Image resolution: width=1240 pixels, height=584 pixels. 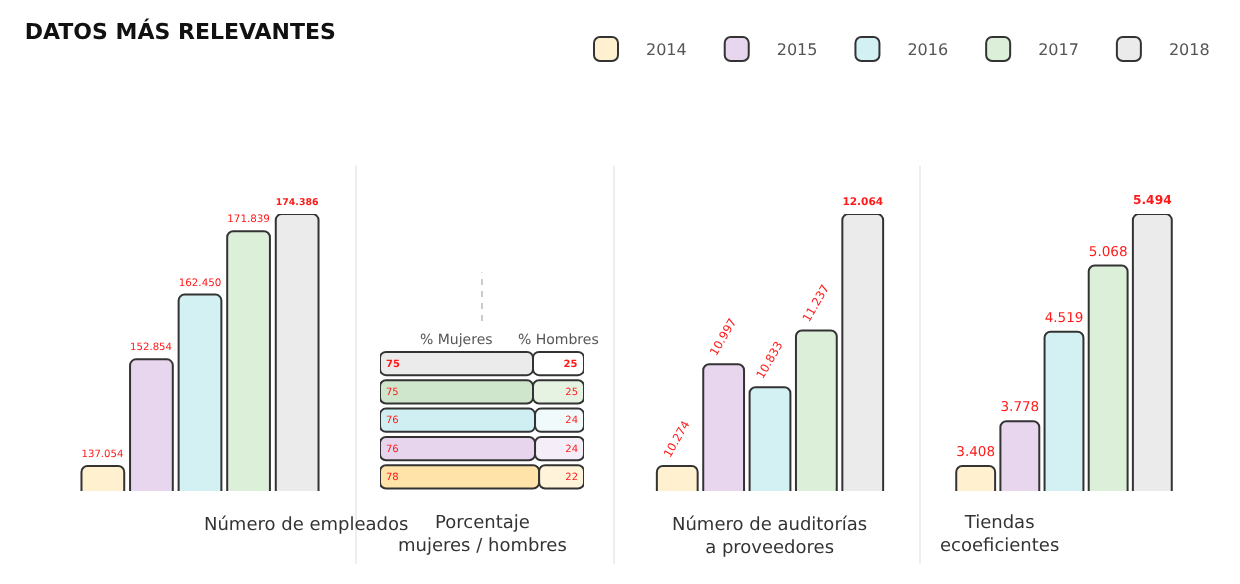 I want to click on legend-label: 2017, so click(x=1058, y=50).